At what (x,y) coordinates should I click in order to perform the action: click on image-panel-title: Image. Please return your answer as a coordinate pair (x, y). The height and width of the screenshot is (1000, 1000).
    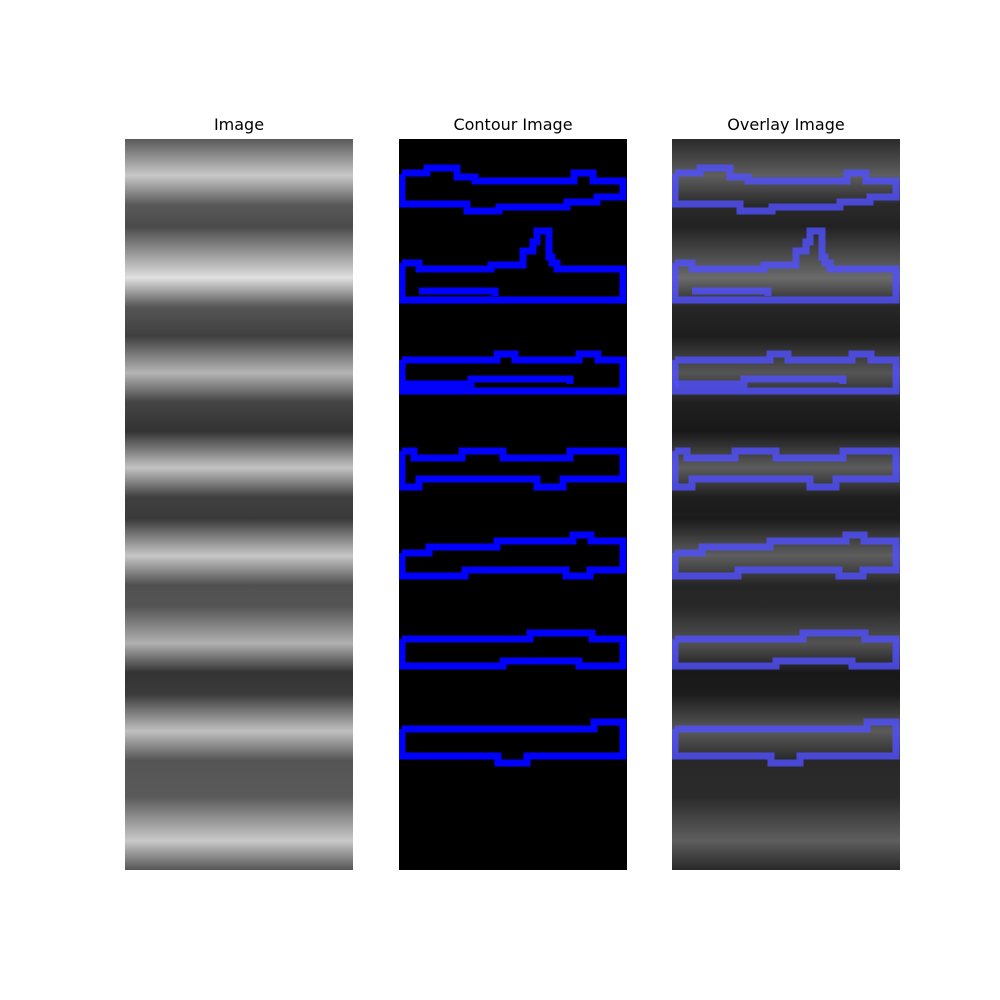
    Looking at the image, I should click on (239, 124).